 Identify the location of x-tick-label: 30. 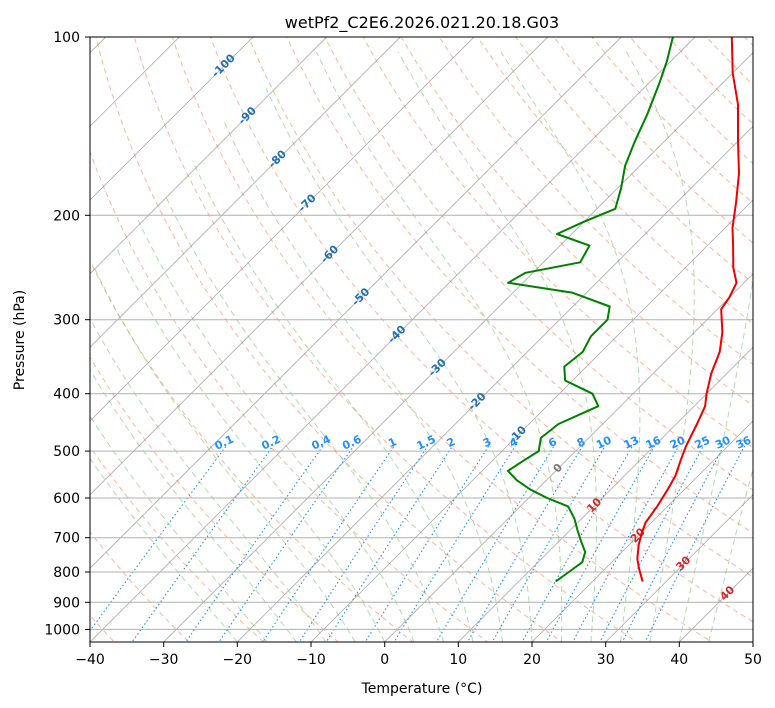
(606, 660).